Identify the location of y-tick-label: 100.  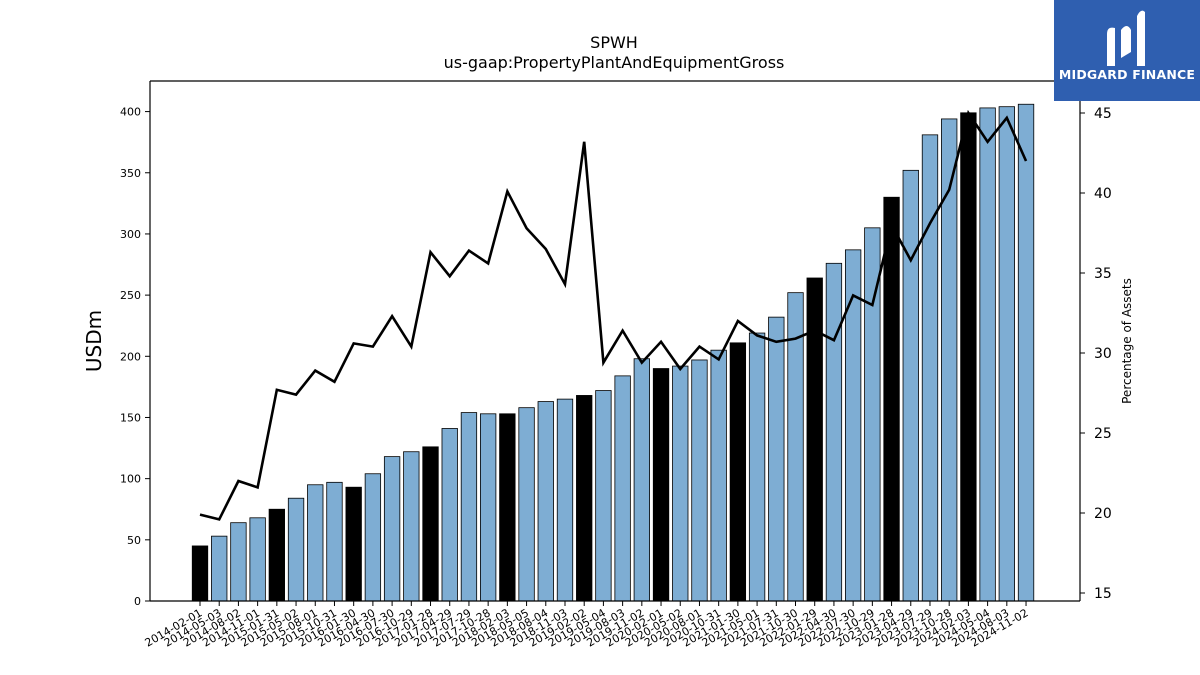
(130, 479).